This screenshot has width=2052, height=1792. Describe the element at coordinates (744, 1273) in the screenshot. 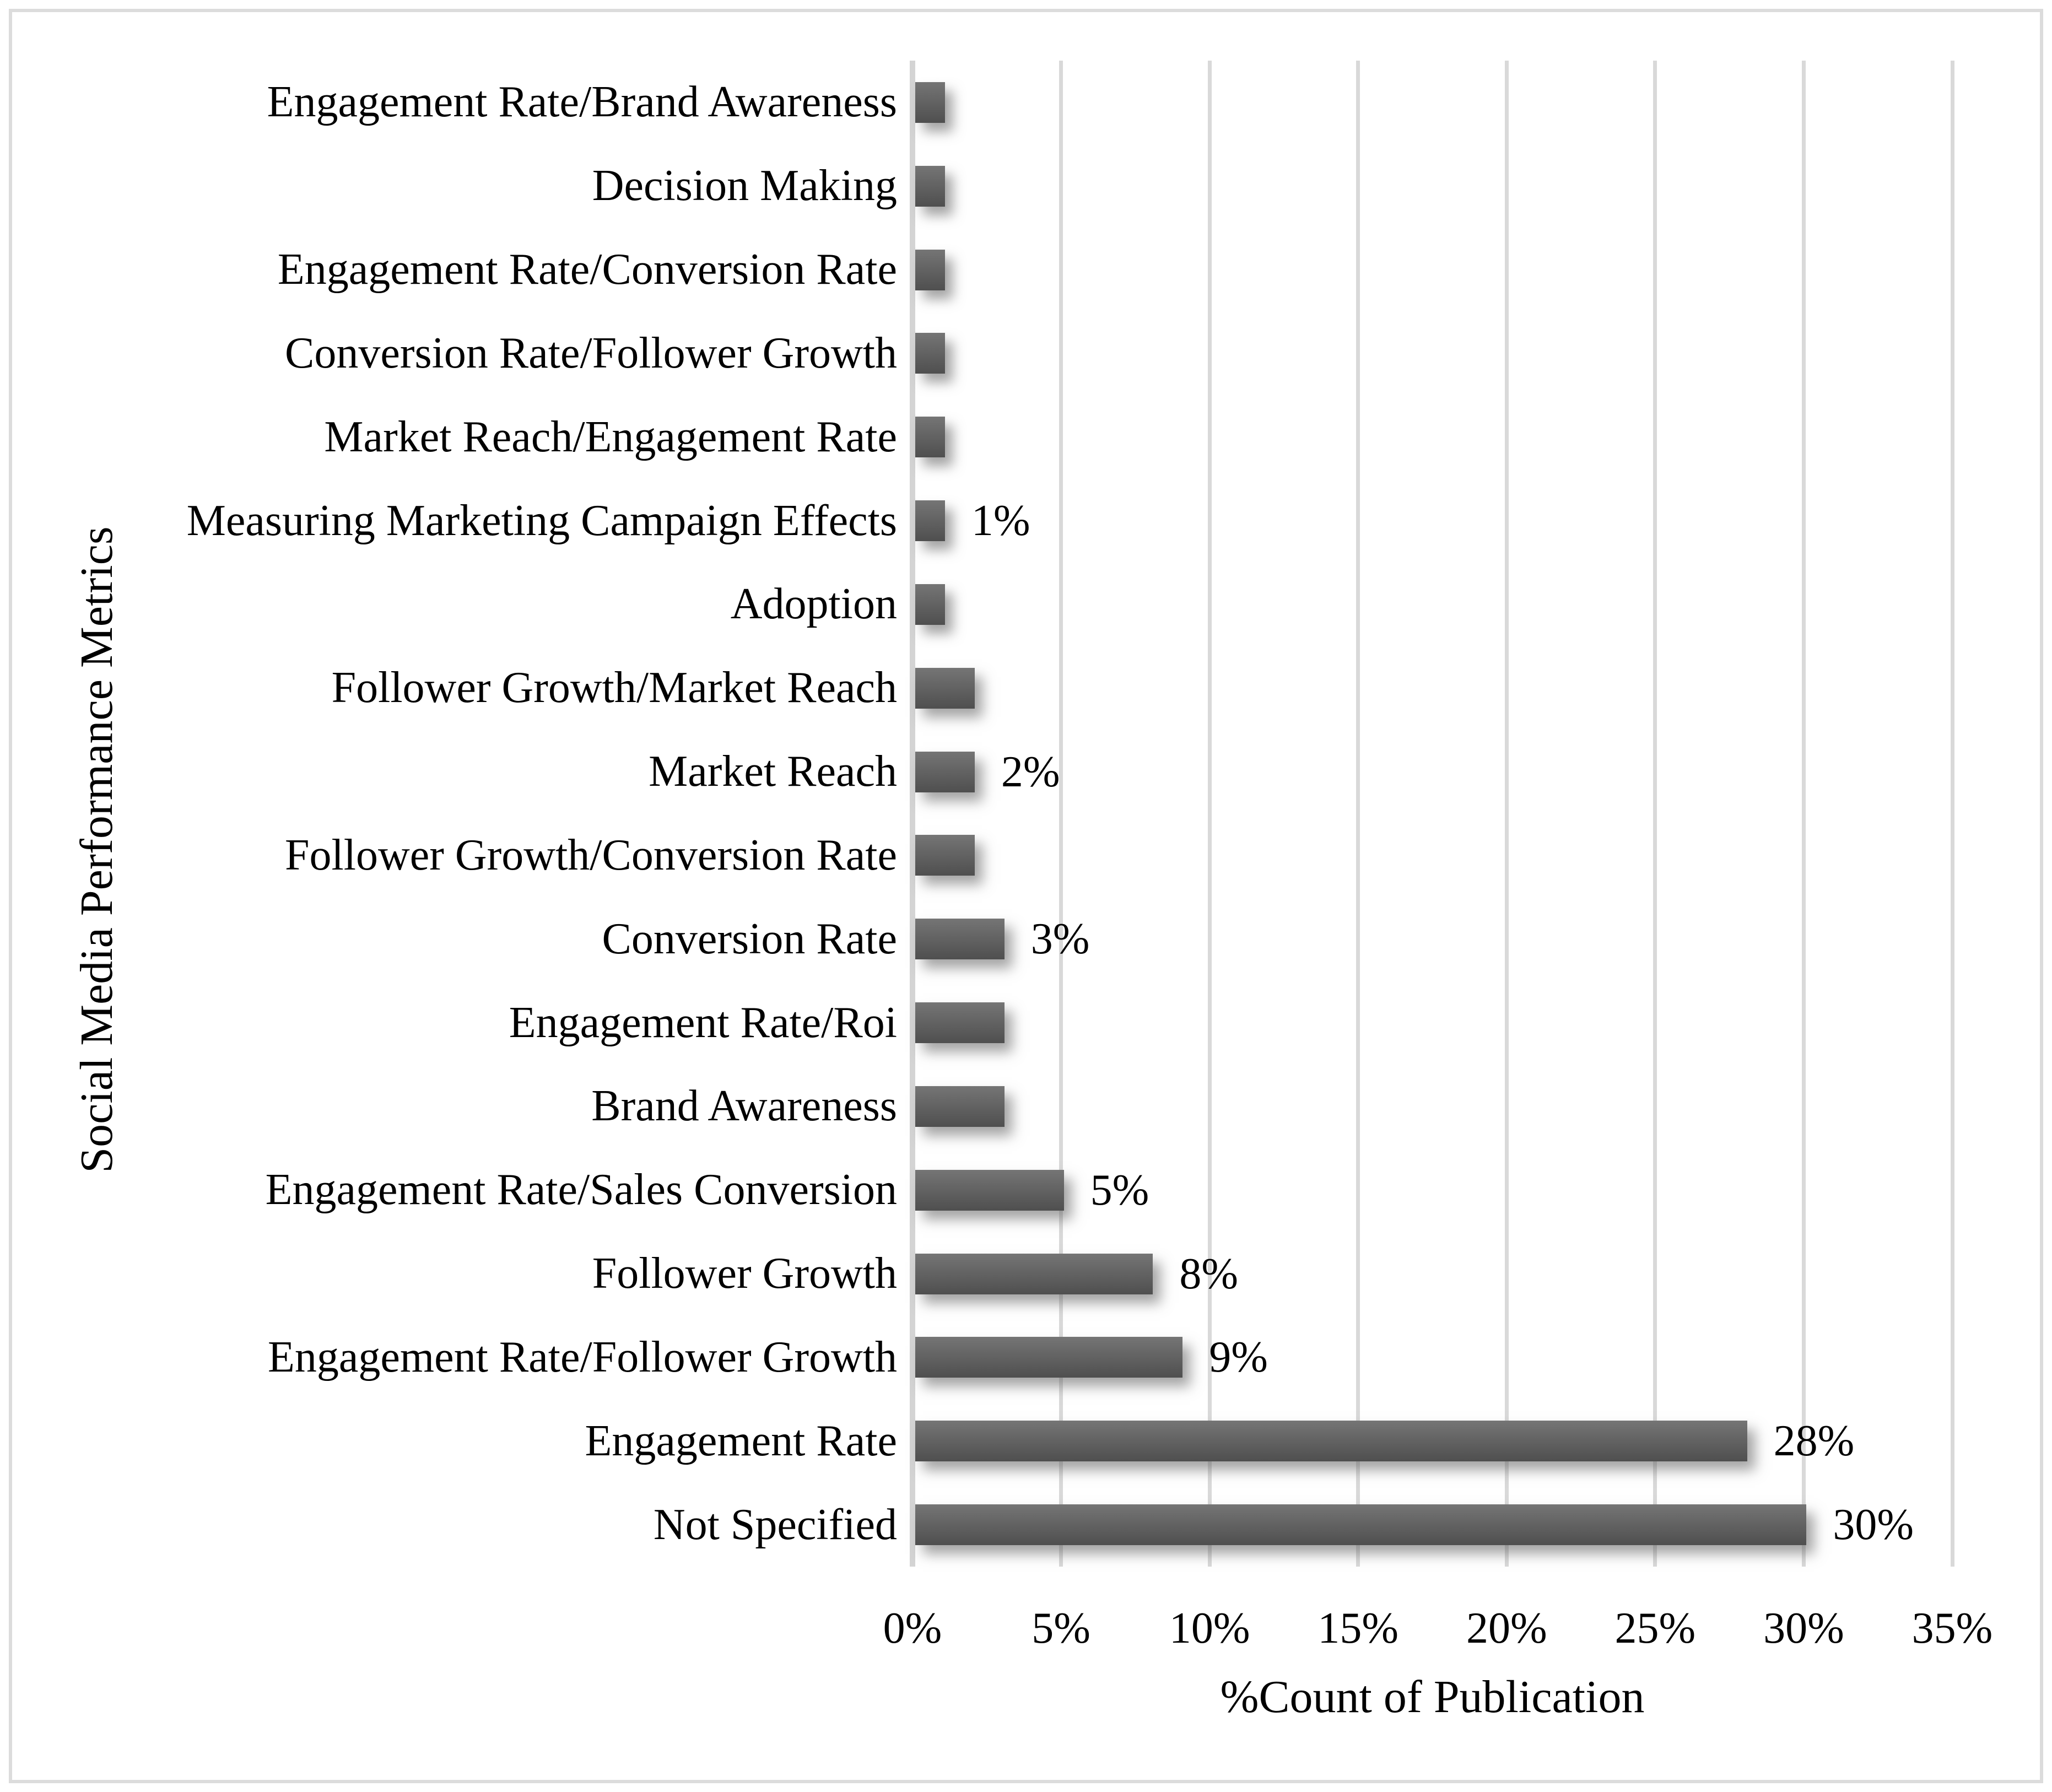

I see `category-label: Follower Growth` at that location.